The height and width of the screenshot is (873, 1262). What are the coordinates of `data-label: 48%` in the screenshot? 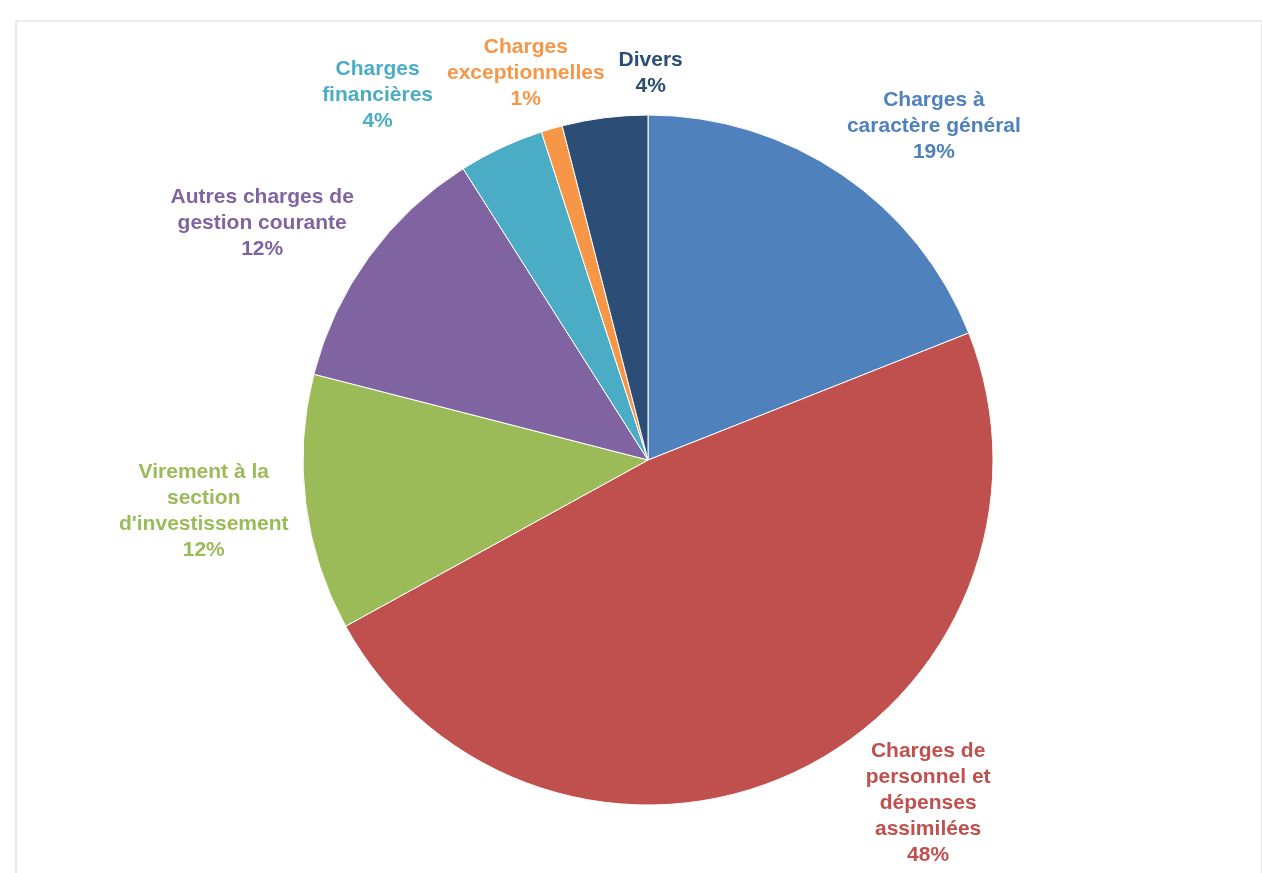 It's located at (928, 853).